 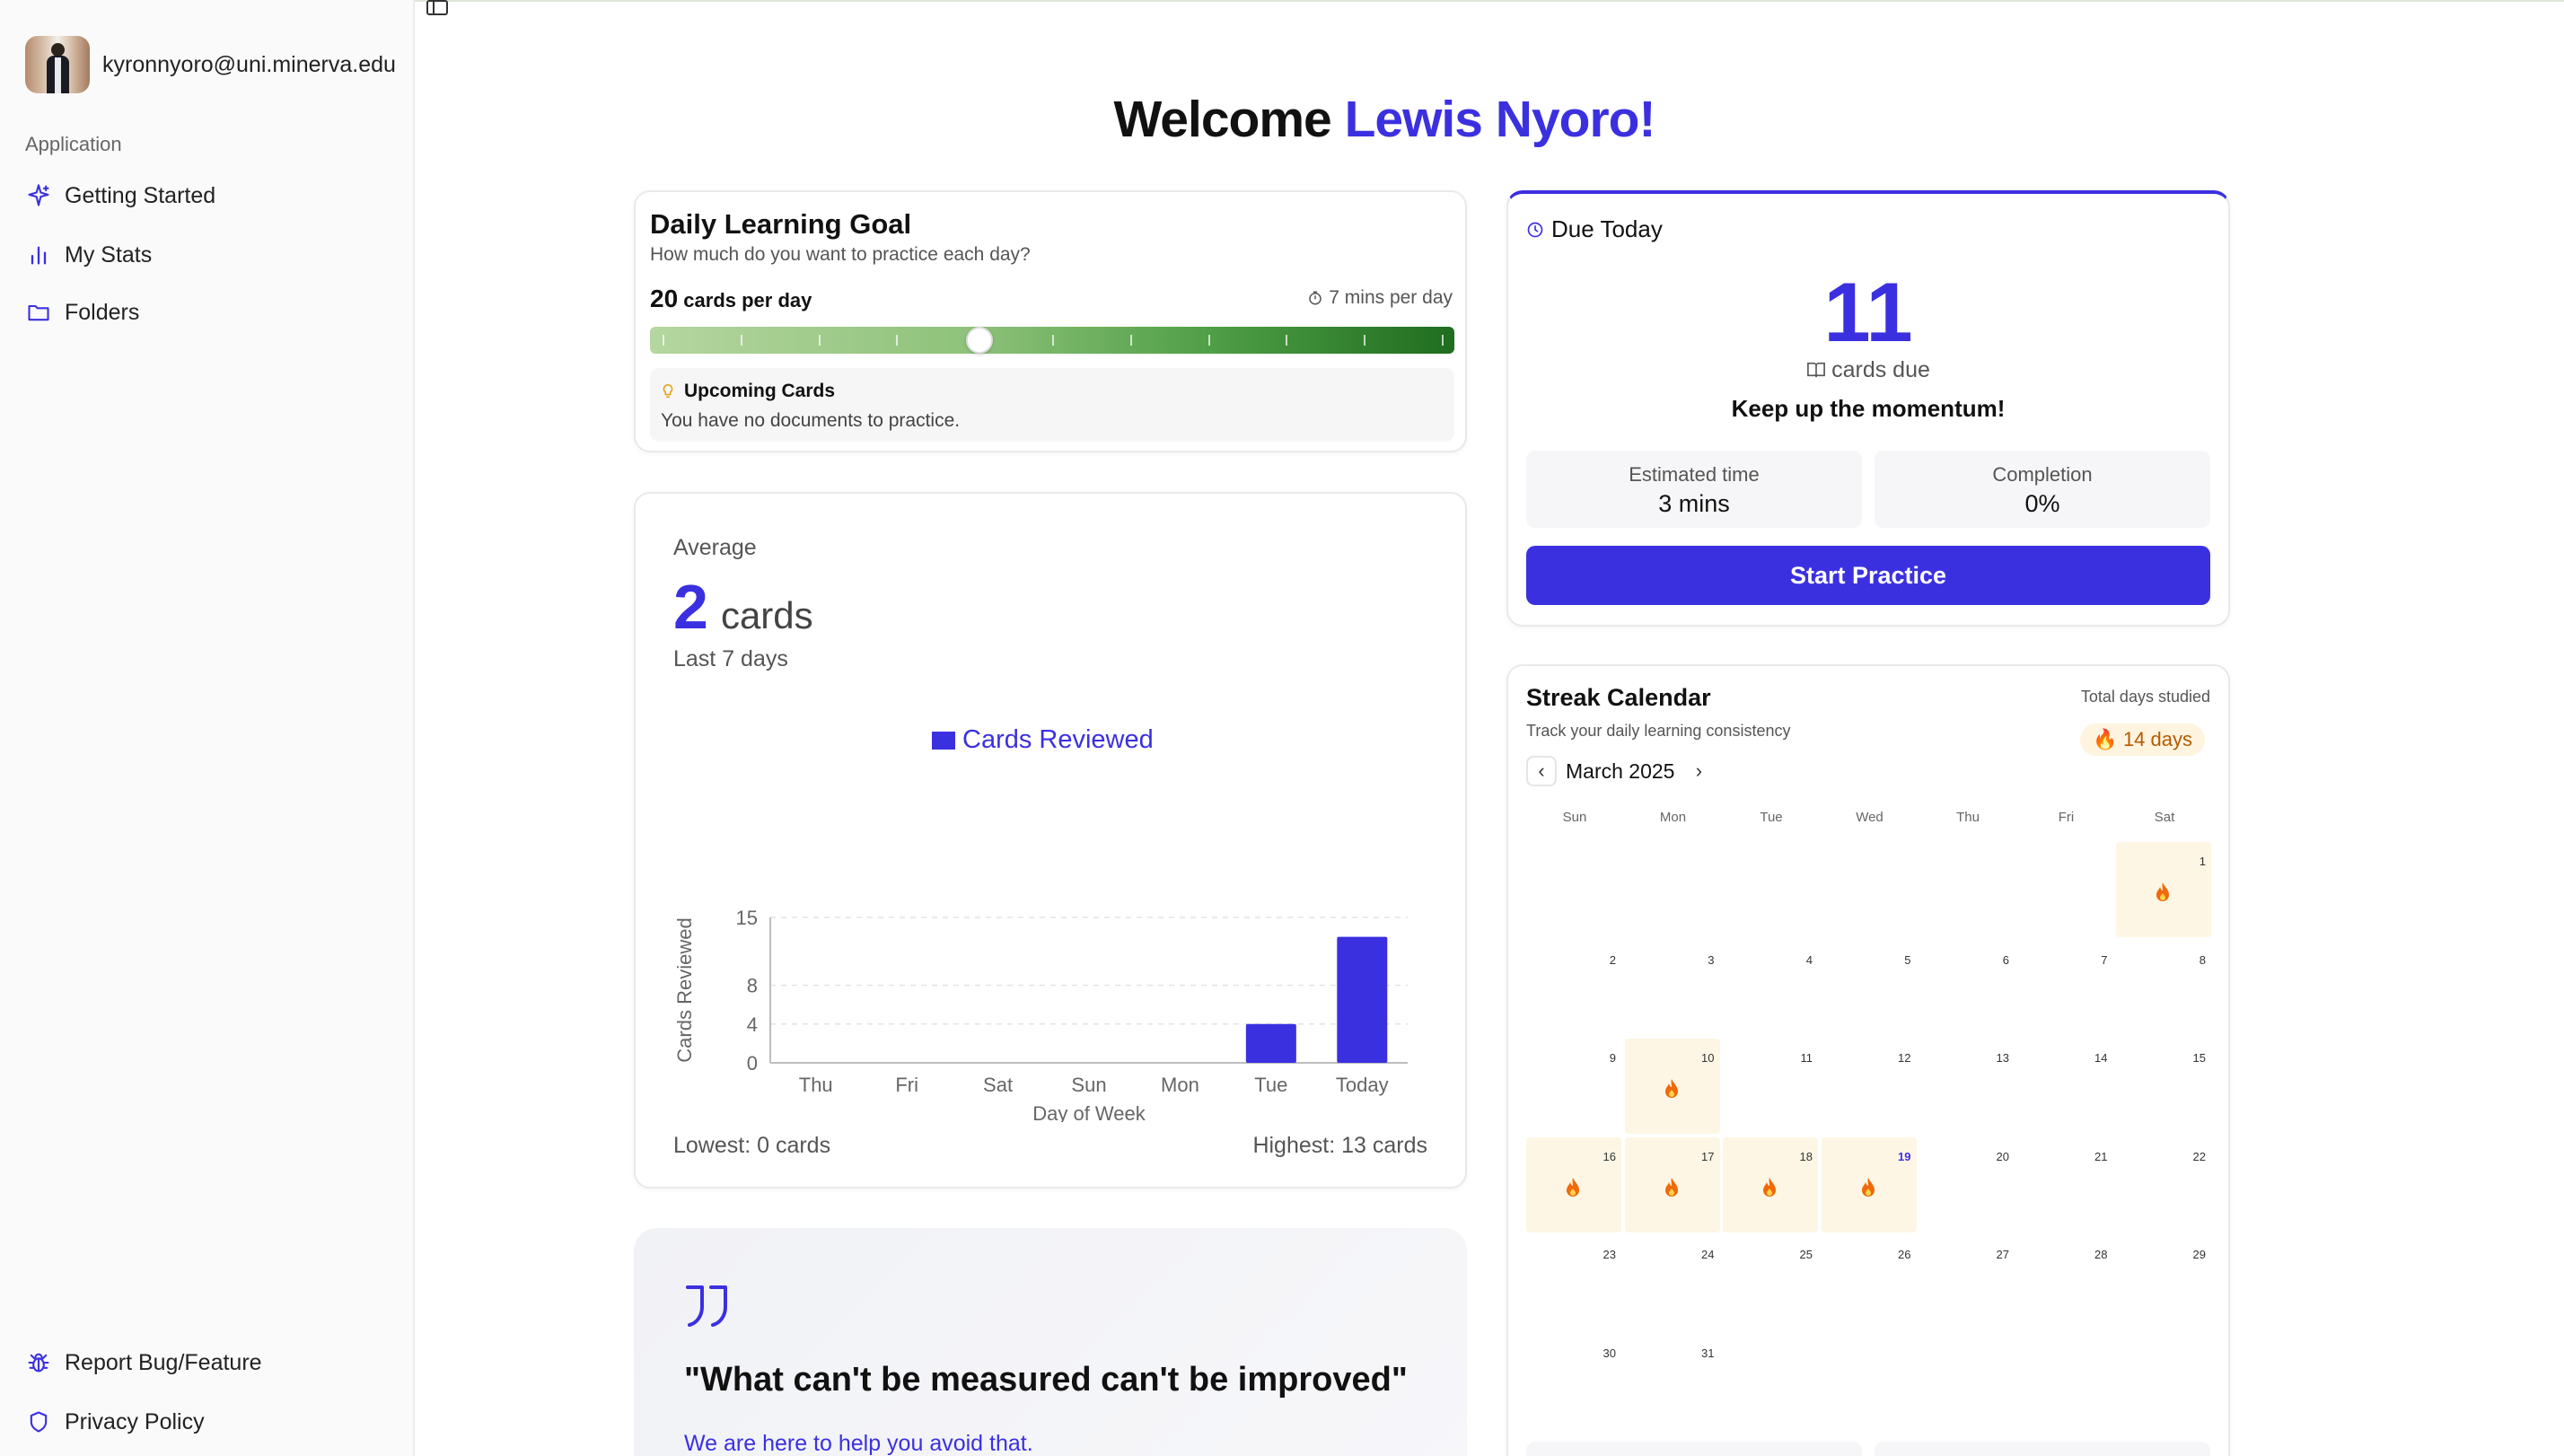 I want to click on calendar-day: 8, so click(x=2163, y=989).